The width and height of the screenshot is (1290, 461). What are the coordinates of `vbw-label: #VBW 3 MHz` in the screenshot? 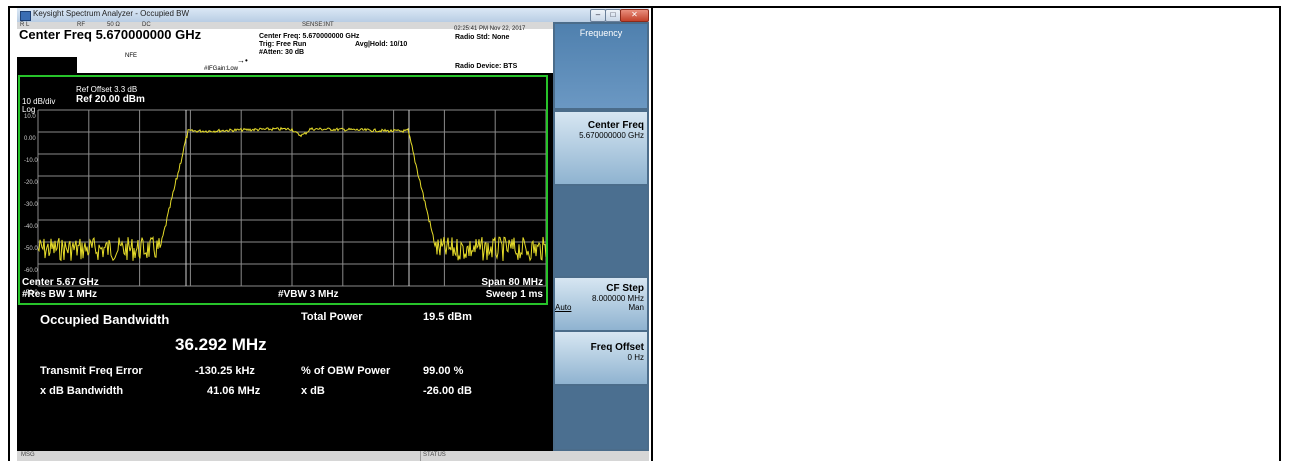 It's located at (308, 294).